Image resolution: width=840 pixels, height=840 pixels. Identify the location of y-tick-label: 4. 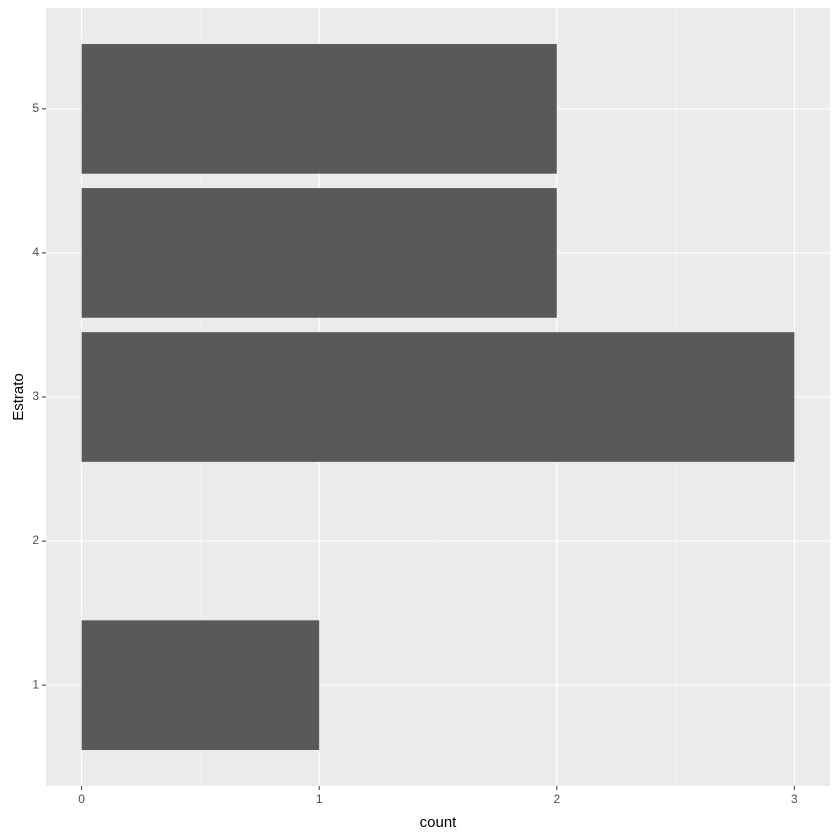
(35, 252).